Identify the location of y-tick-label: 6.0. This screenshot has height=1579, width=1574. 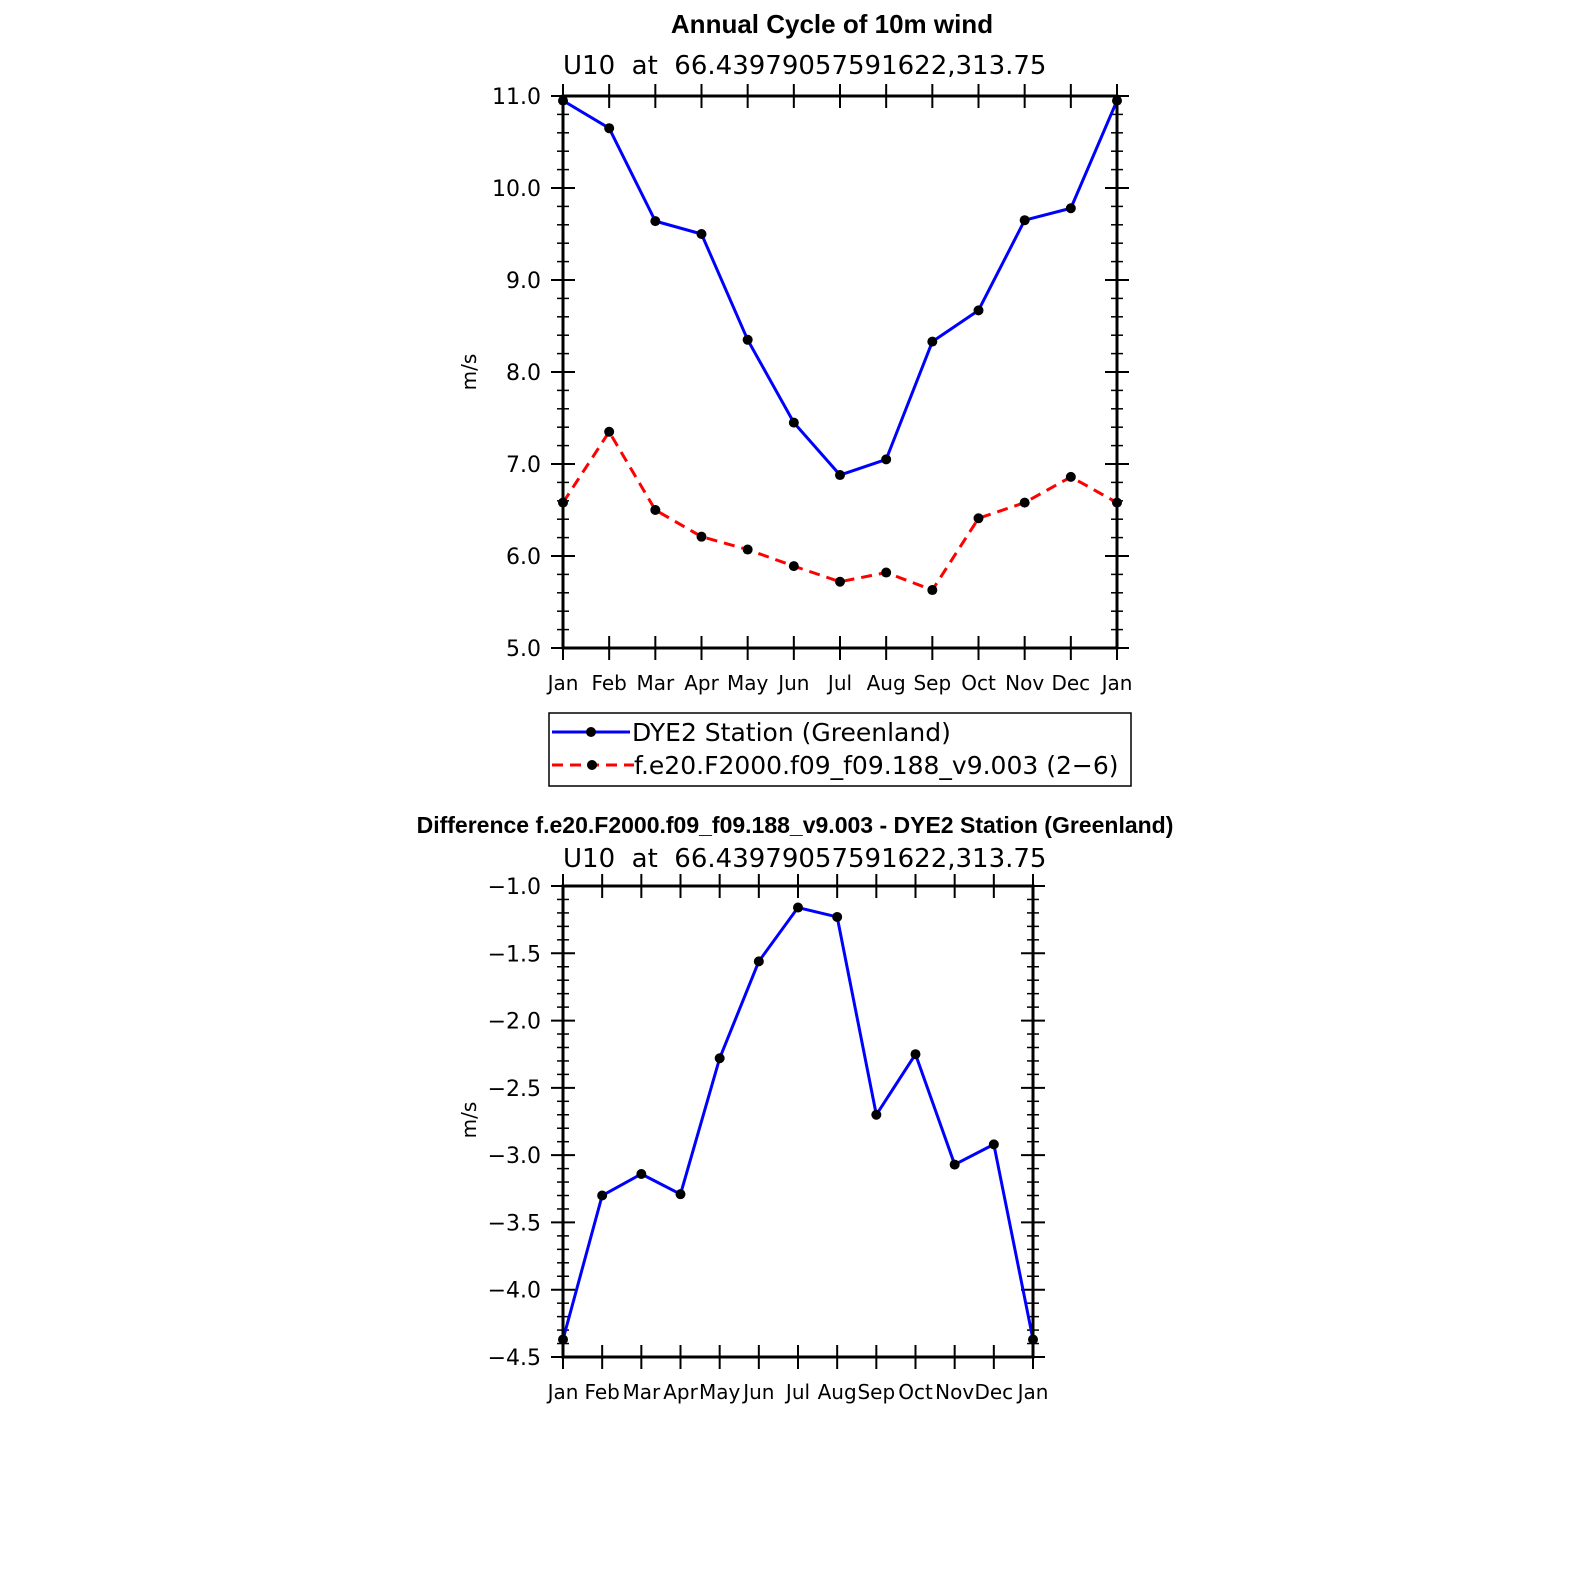
(523, 557).